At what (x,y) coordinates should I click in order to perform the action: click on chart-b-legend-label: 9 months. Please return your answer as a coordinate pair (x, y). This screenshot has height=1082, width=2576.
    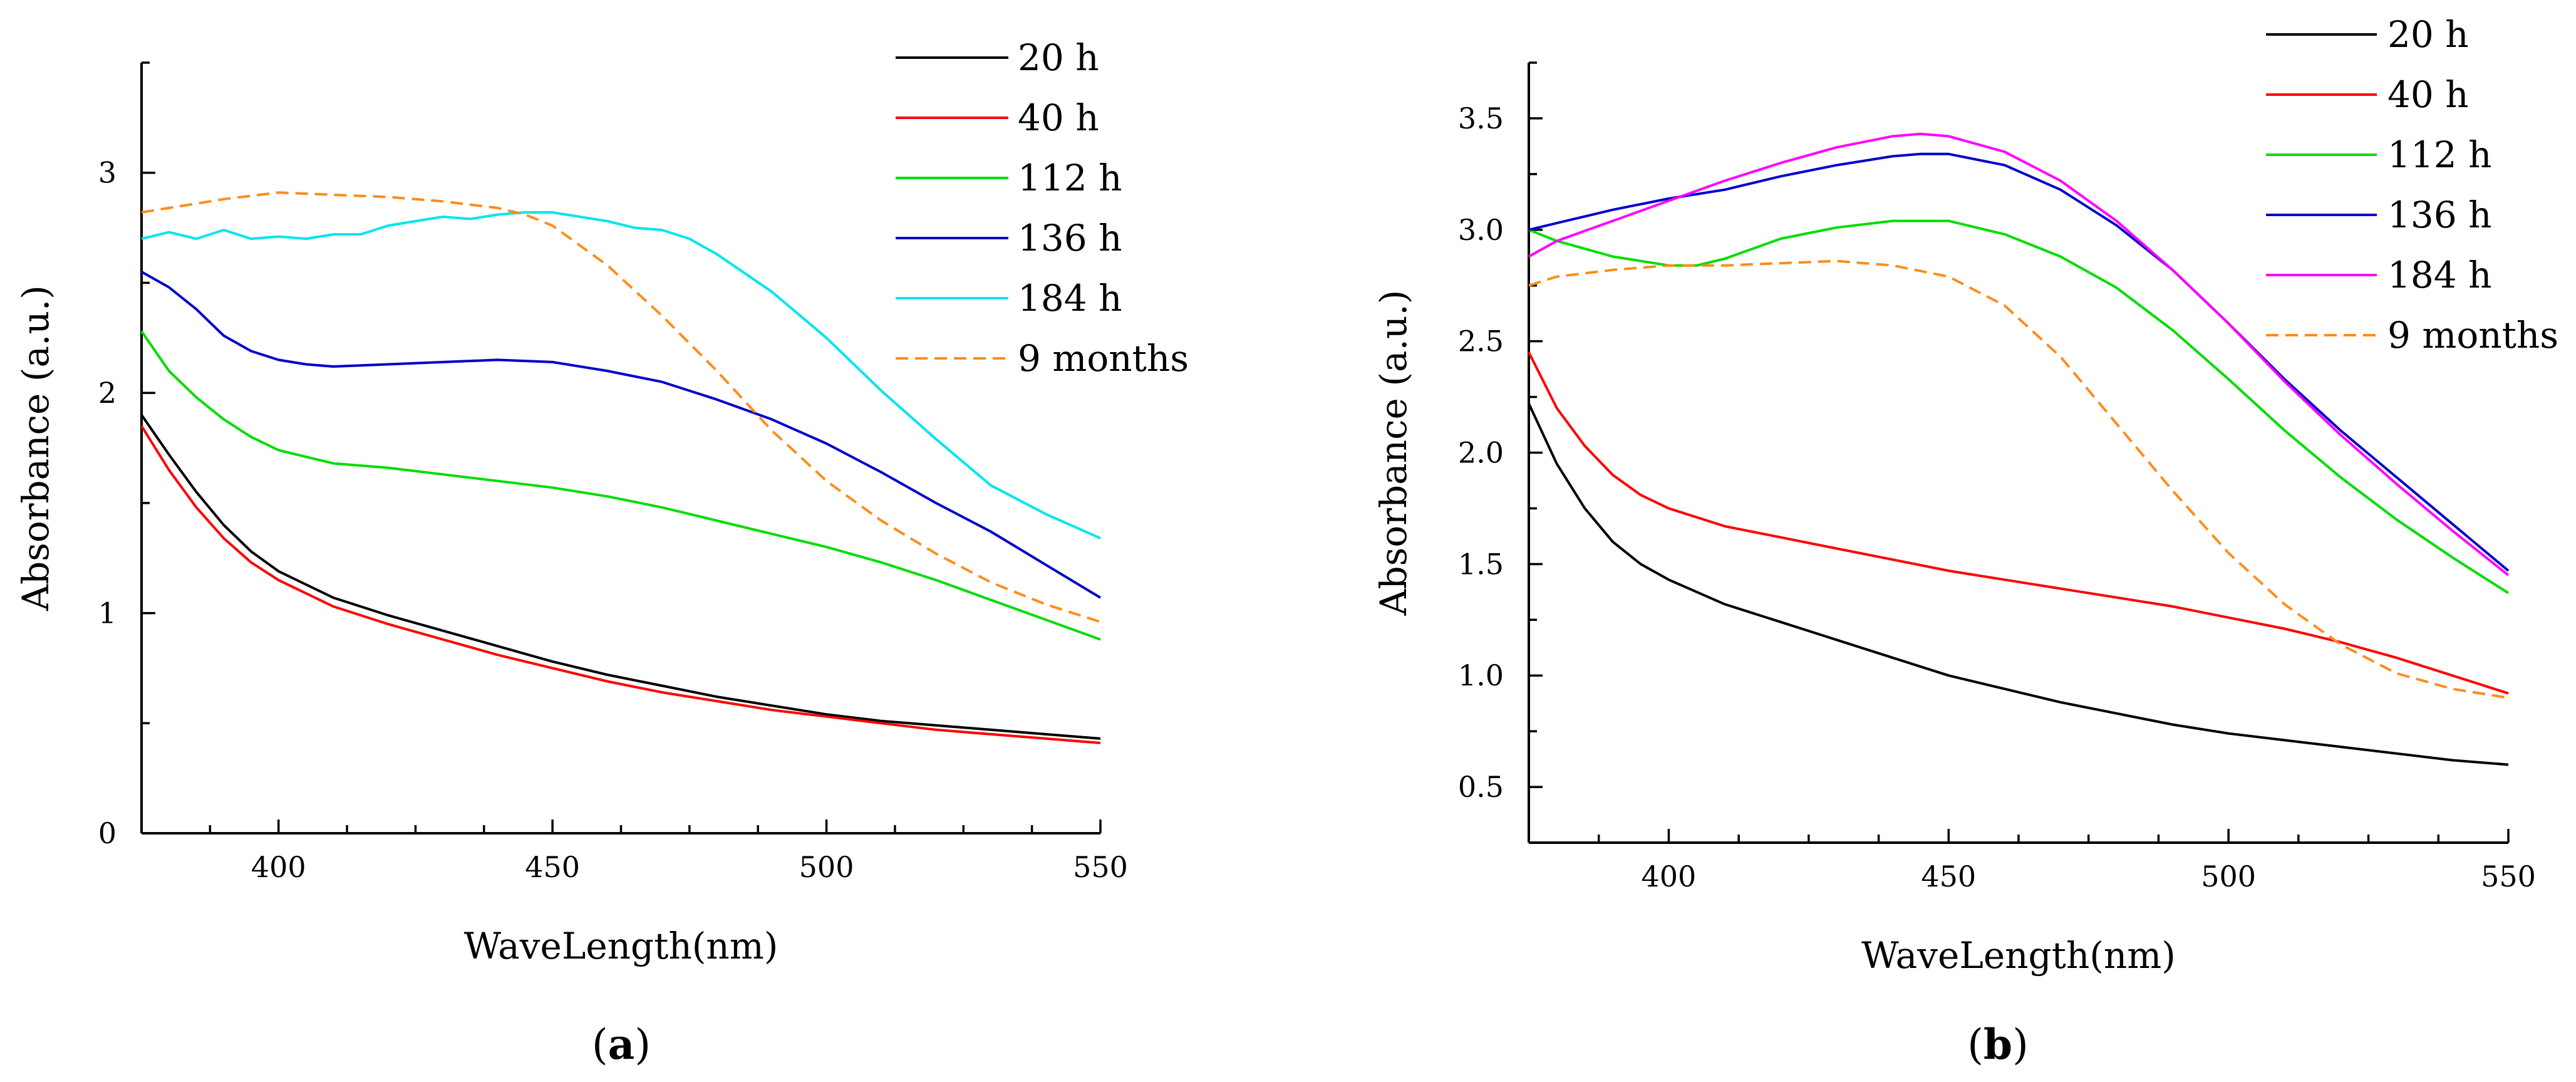
    Looking at the image, I should click on (2472, 335).